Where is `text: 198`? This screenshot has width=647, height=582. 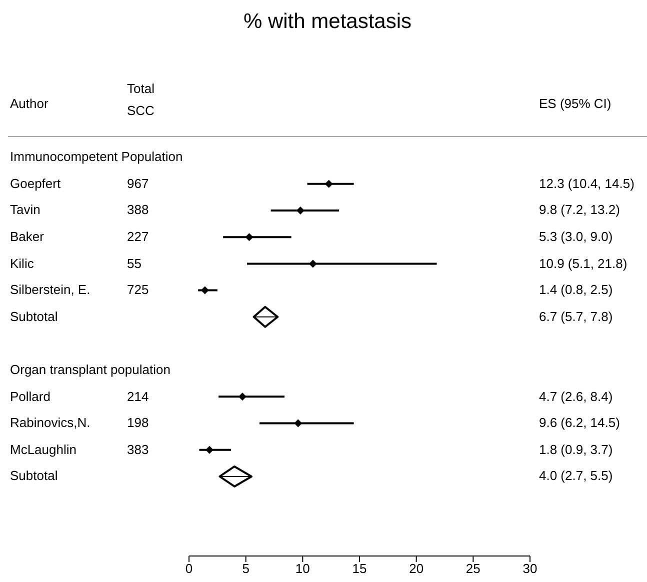
text: 198 is located at coordinates (138, 423).